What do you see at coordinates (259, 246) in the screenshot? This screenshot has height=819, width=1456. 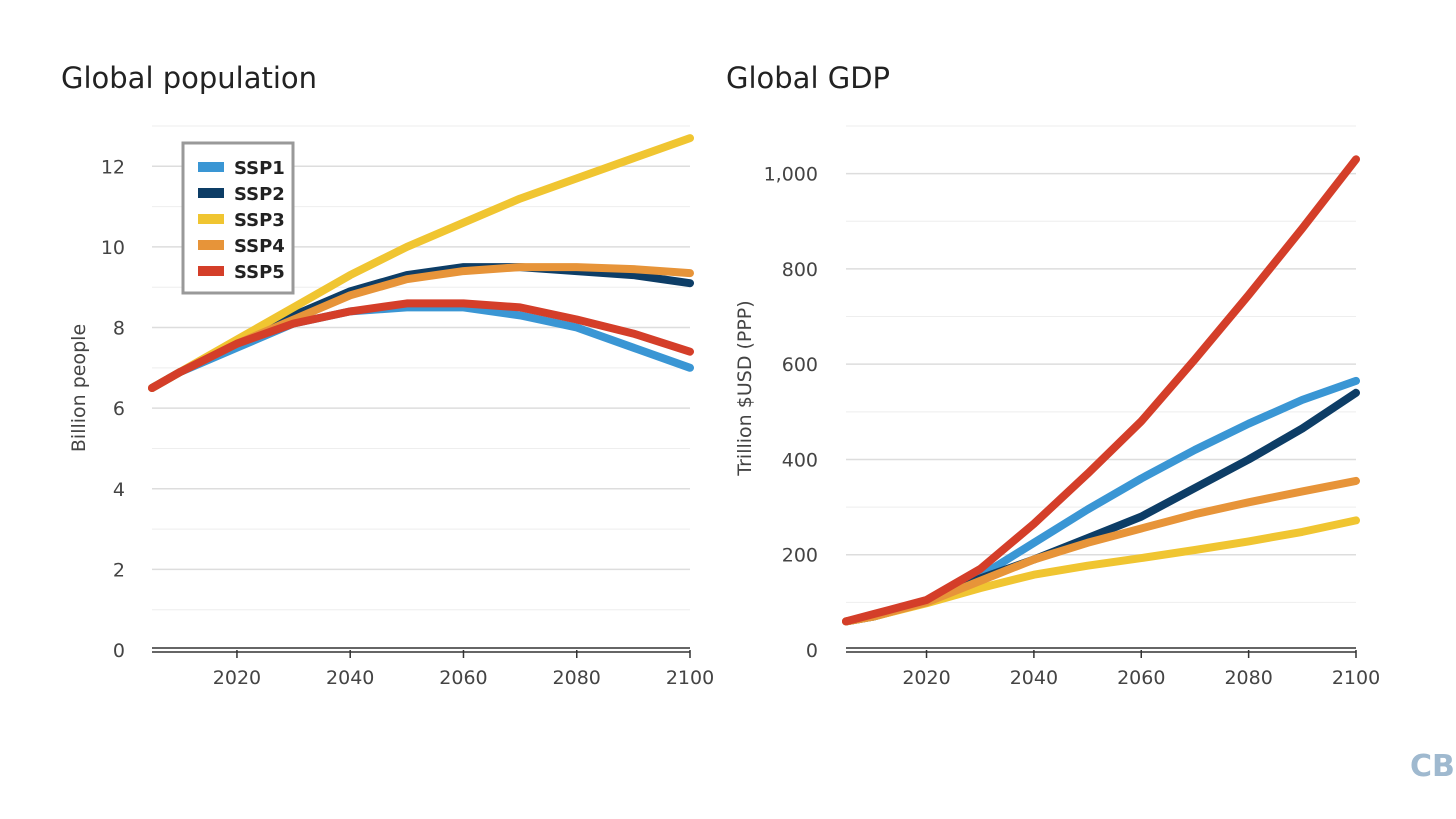 I see `legend-label-ssp4: SSP4` at bounding box center [259, 246].